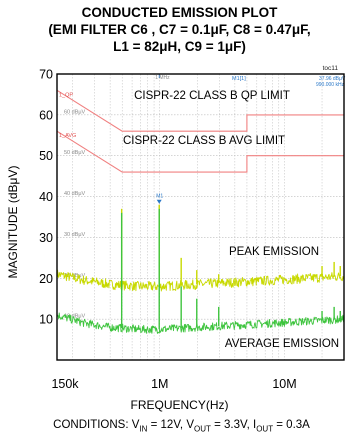 The width and height of the screenshot is (359, 439). I want to click on y-tick-label: 70, so click(46, 75).